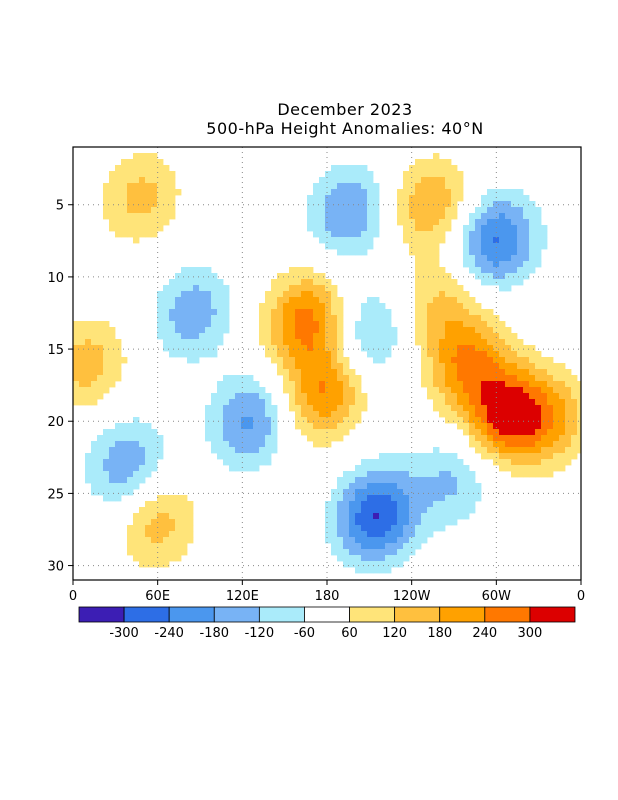  I want to click on y-tick-label: 20, so click(55, 422).